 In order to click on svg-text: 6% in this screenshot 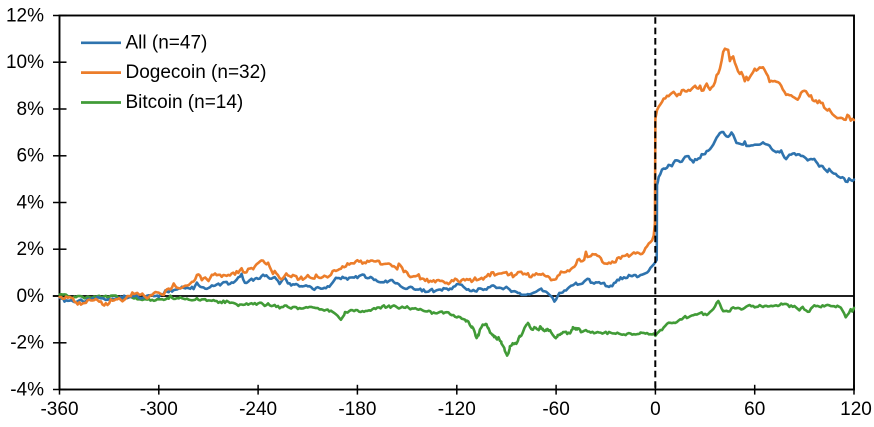, I will do `click(31, 156)`.